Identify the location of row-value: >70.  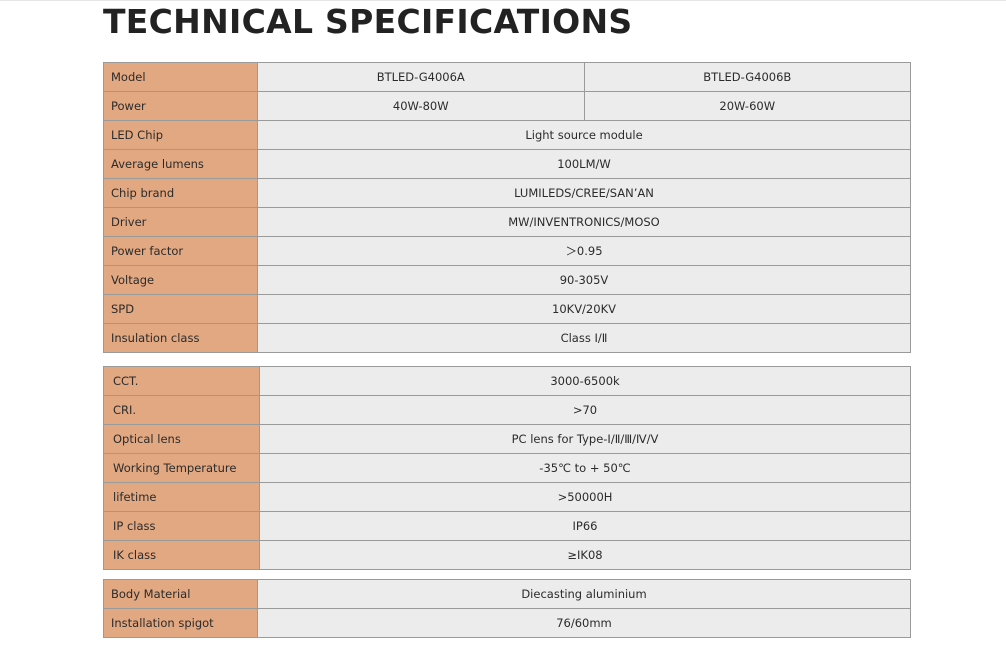
(585, 410).